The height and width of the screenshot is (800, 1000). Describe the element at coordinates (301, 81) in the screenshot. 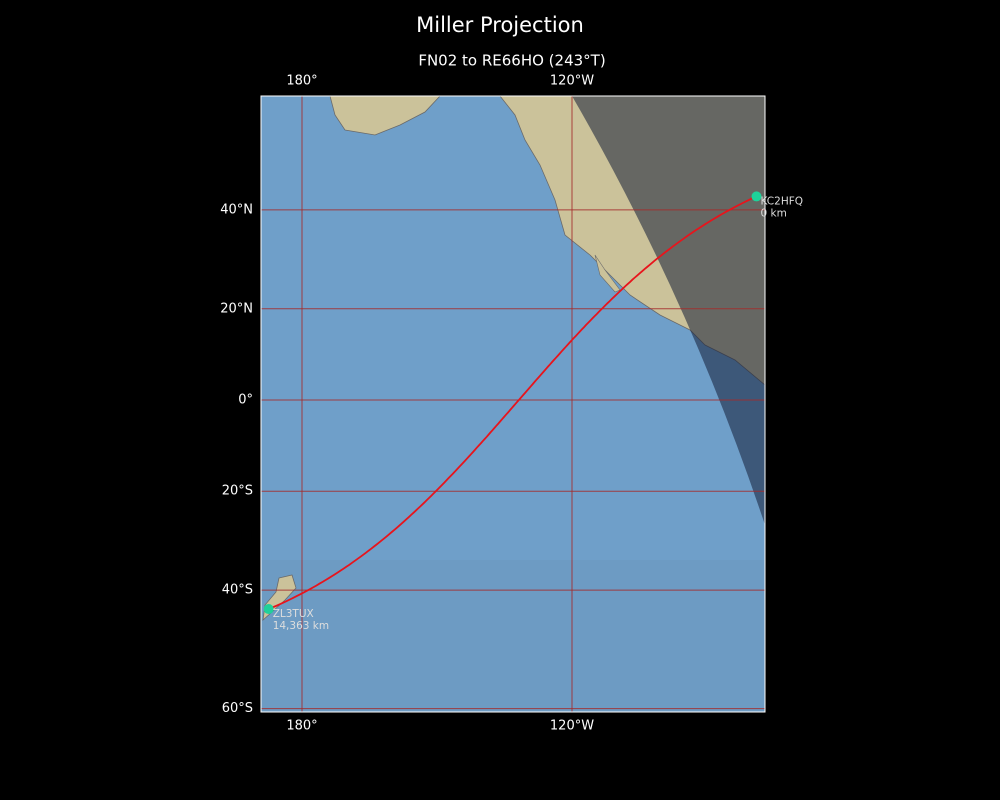

I see `lon-label-top: 180°` at that location.